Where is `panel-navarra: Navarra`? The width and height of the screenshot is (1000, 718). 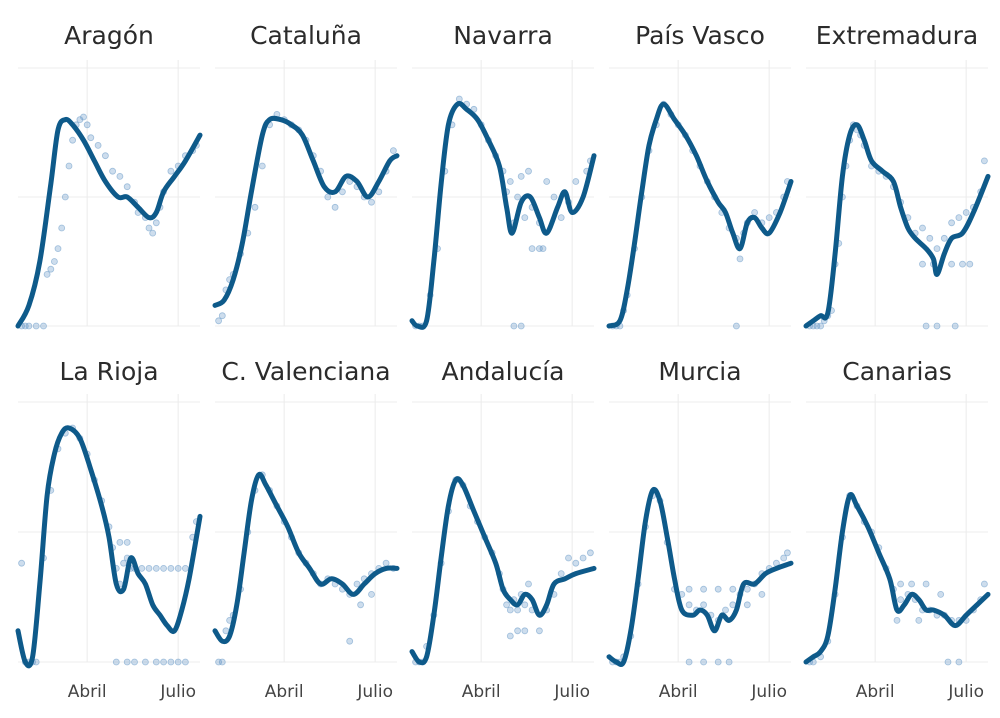 panel-navarra: Navarra is located at coordinates (503, 175).